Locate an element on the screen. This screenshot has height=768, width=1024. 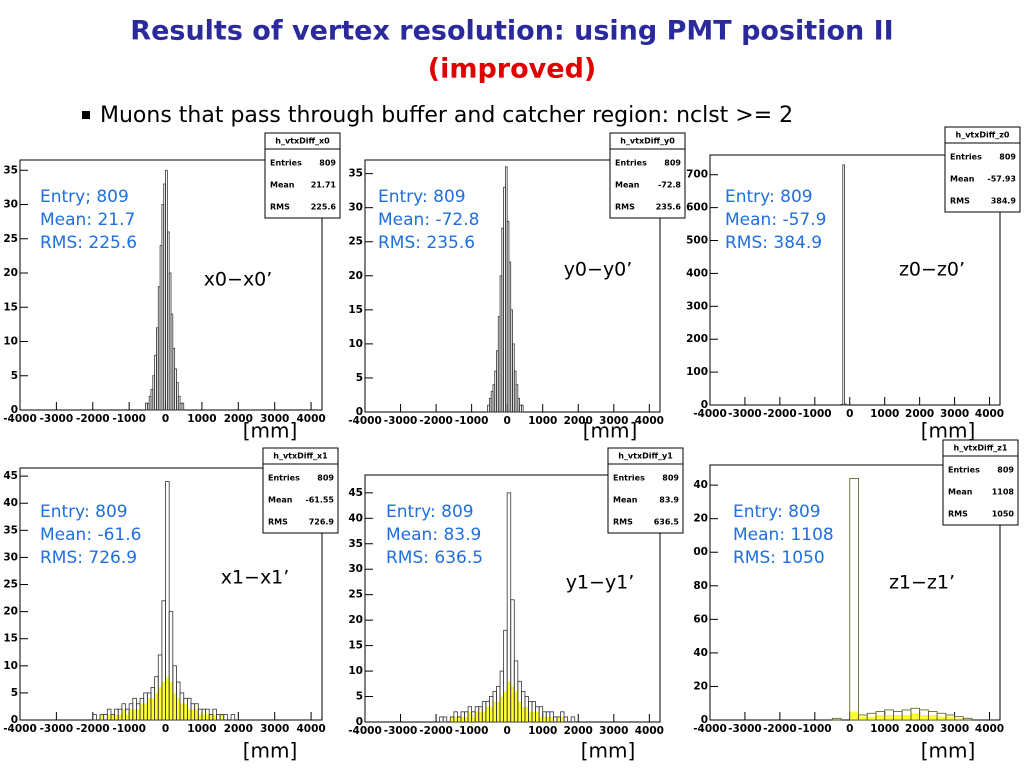
y-tick-label: 600 is located at coordinates (697, 208).